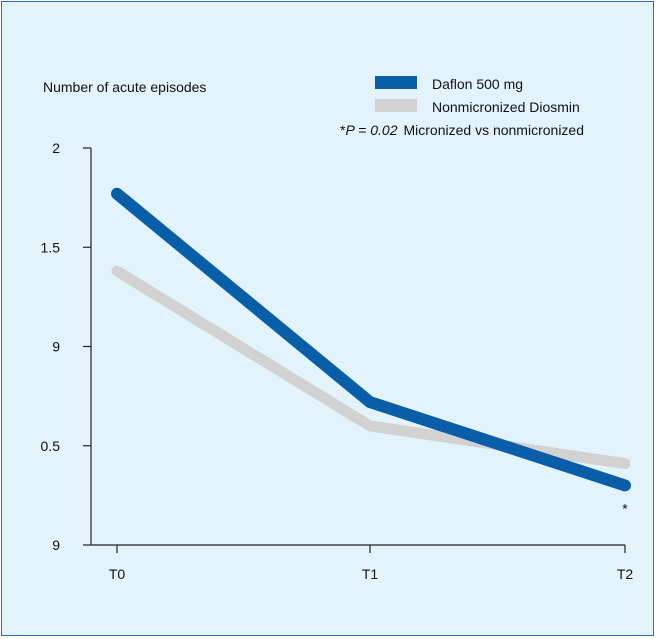  Describe the element at coordinates (625, 574) in the screenshot. I see `x-tick-label: T2` at that location.